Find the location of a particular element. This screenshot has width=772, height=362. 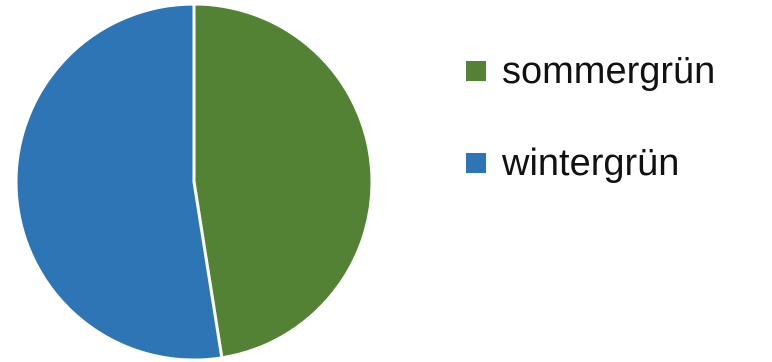

legend-label-sommergruen: sommergrün is located at coordinates (609, 71).